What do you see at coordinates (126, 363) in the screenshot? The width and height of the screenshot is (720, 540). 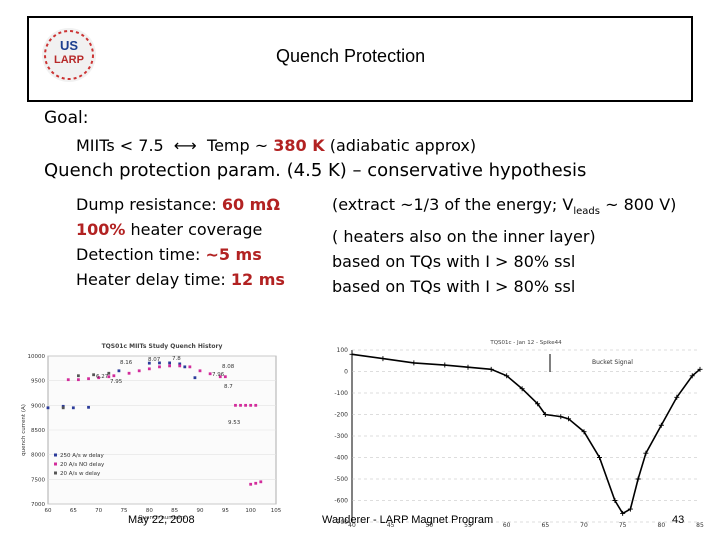 I see `data-annotation: 8.16` at bounding box center [126, 363].